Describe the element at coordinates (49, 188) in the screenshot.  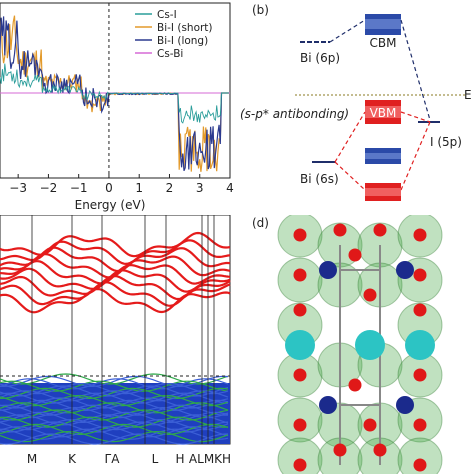
I see `pdos-x-tick-label: −2` at that location.